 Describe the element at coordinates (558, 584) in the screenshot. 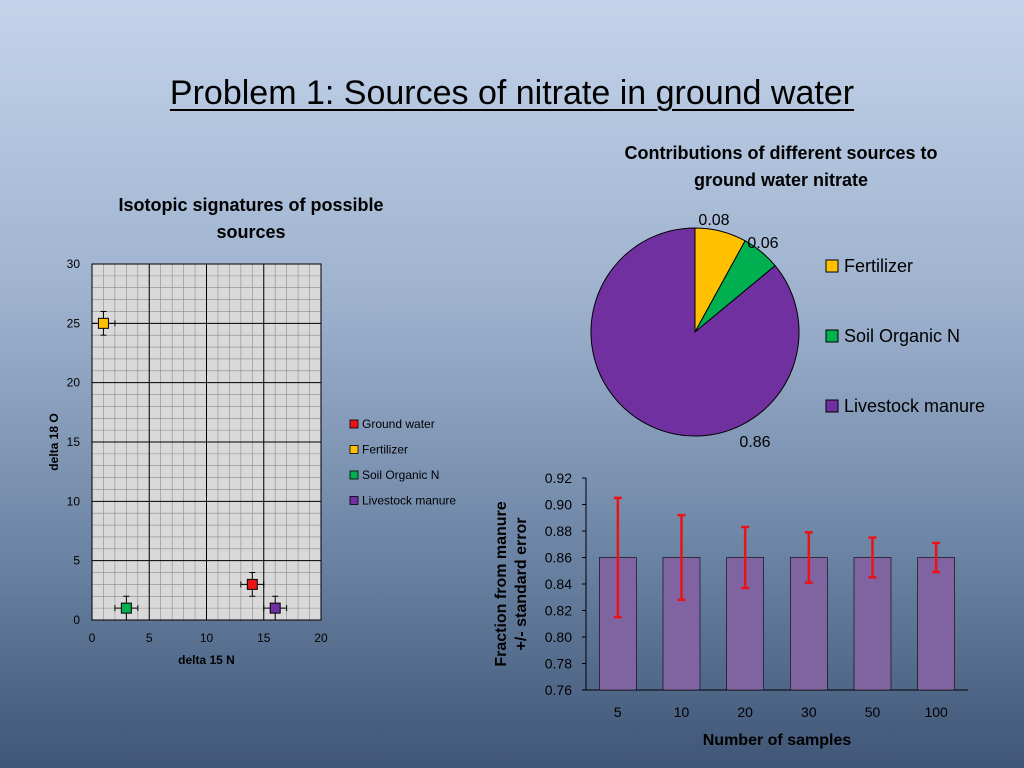

I see `bar-y-tick-label: 0.84` at that location.